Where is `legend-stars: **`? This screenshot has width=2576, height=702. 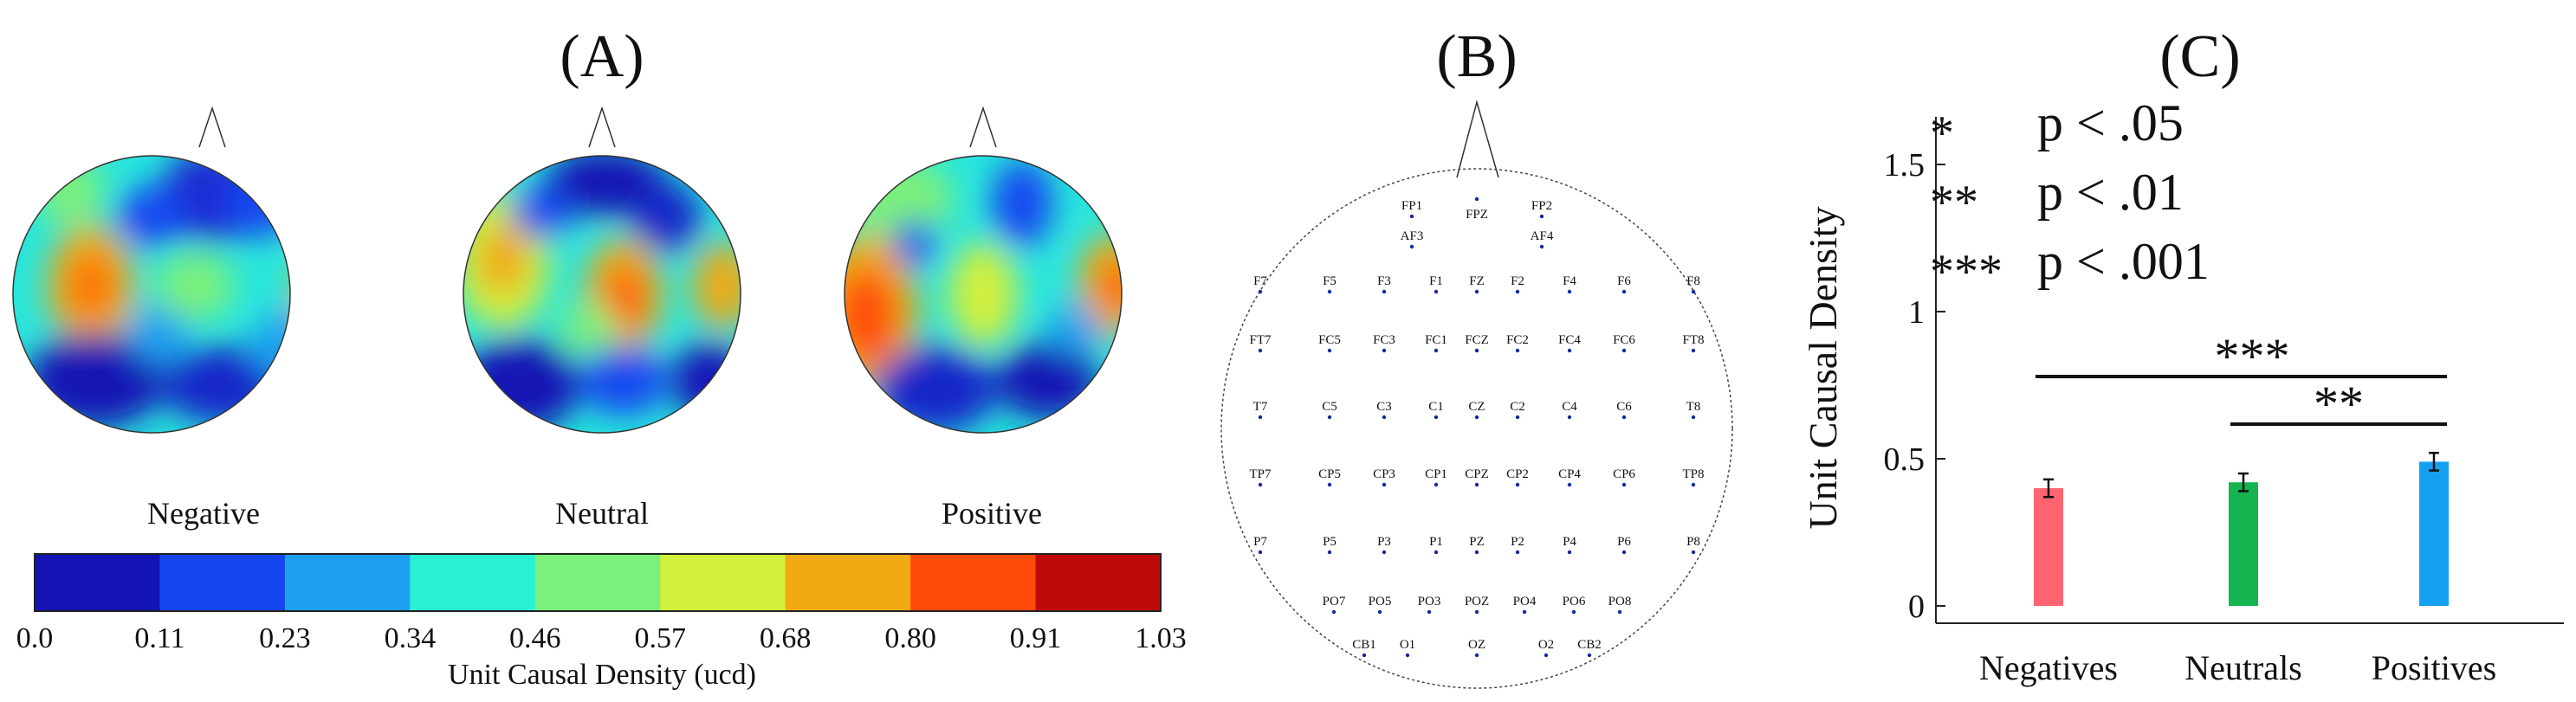 legend-stars: ** is located at coordinates (1954, 203).